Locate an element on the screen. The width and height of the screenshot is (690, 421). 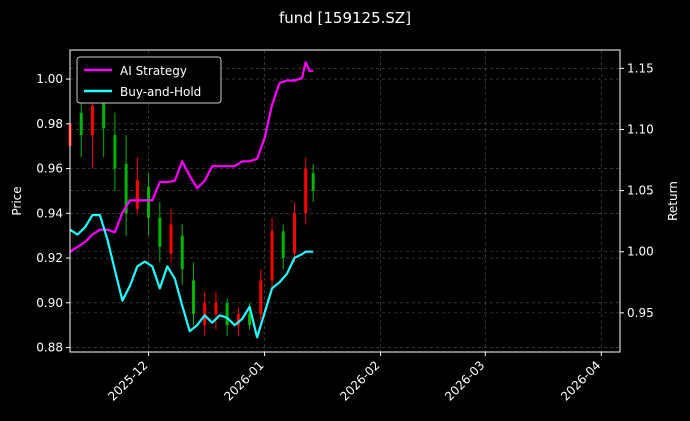
series-line-buy-and-hold is located at coordinates (191, 276).